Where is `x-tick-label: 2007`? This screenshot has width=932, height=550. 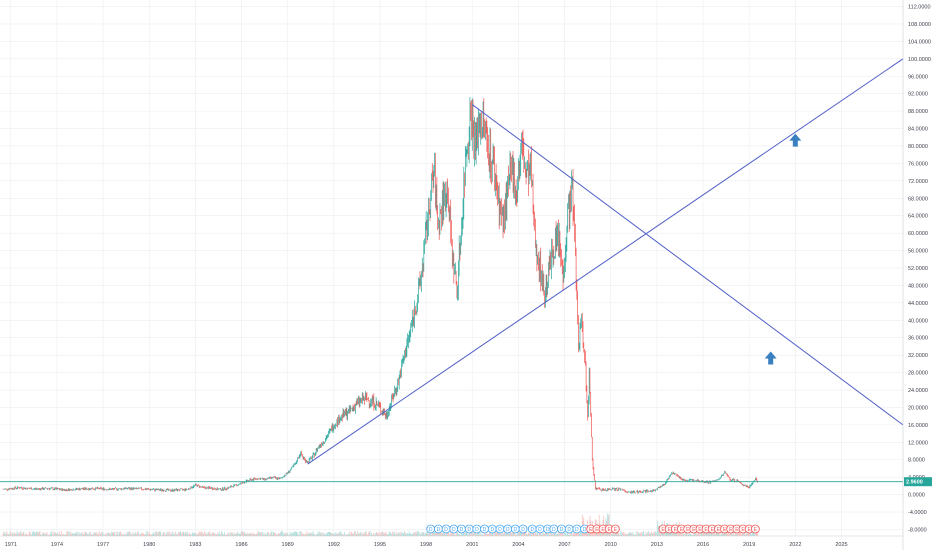
x-tick-label: 2007 is located at coordinates (564, 545).